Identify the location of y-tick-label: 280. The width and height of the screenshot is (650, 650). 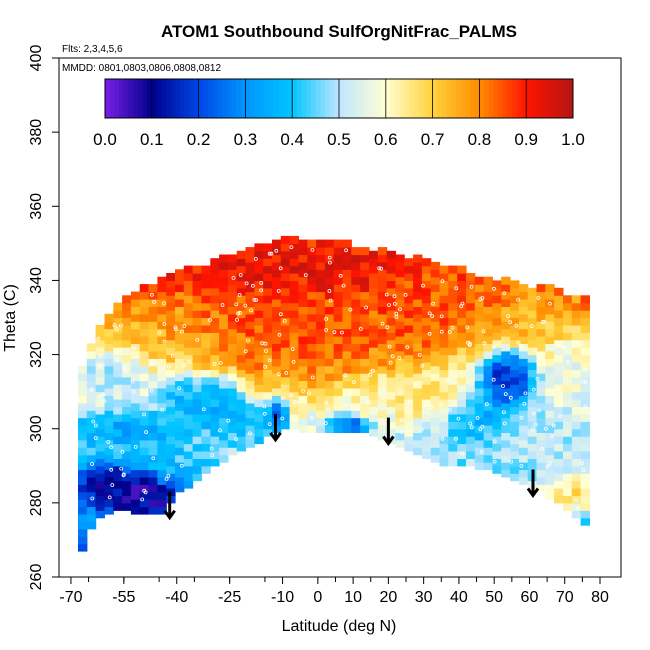
(36, 502).